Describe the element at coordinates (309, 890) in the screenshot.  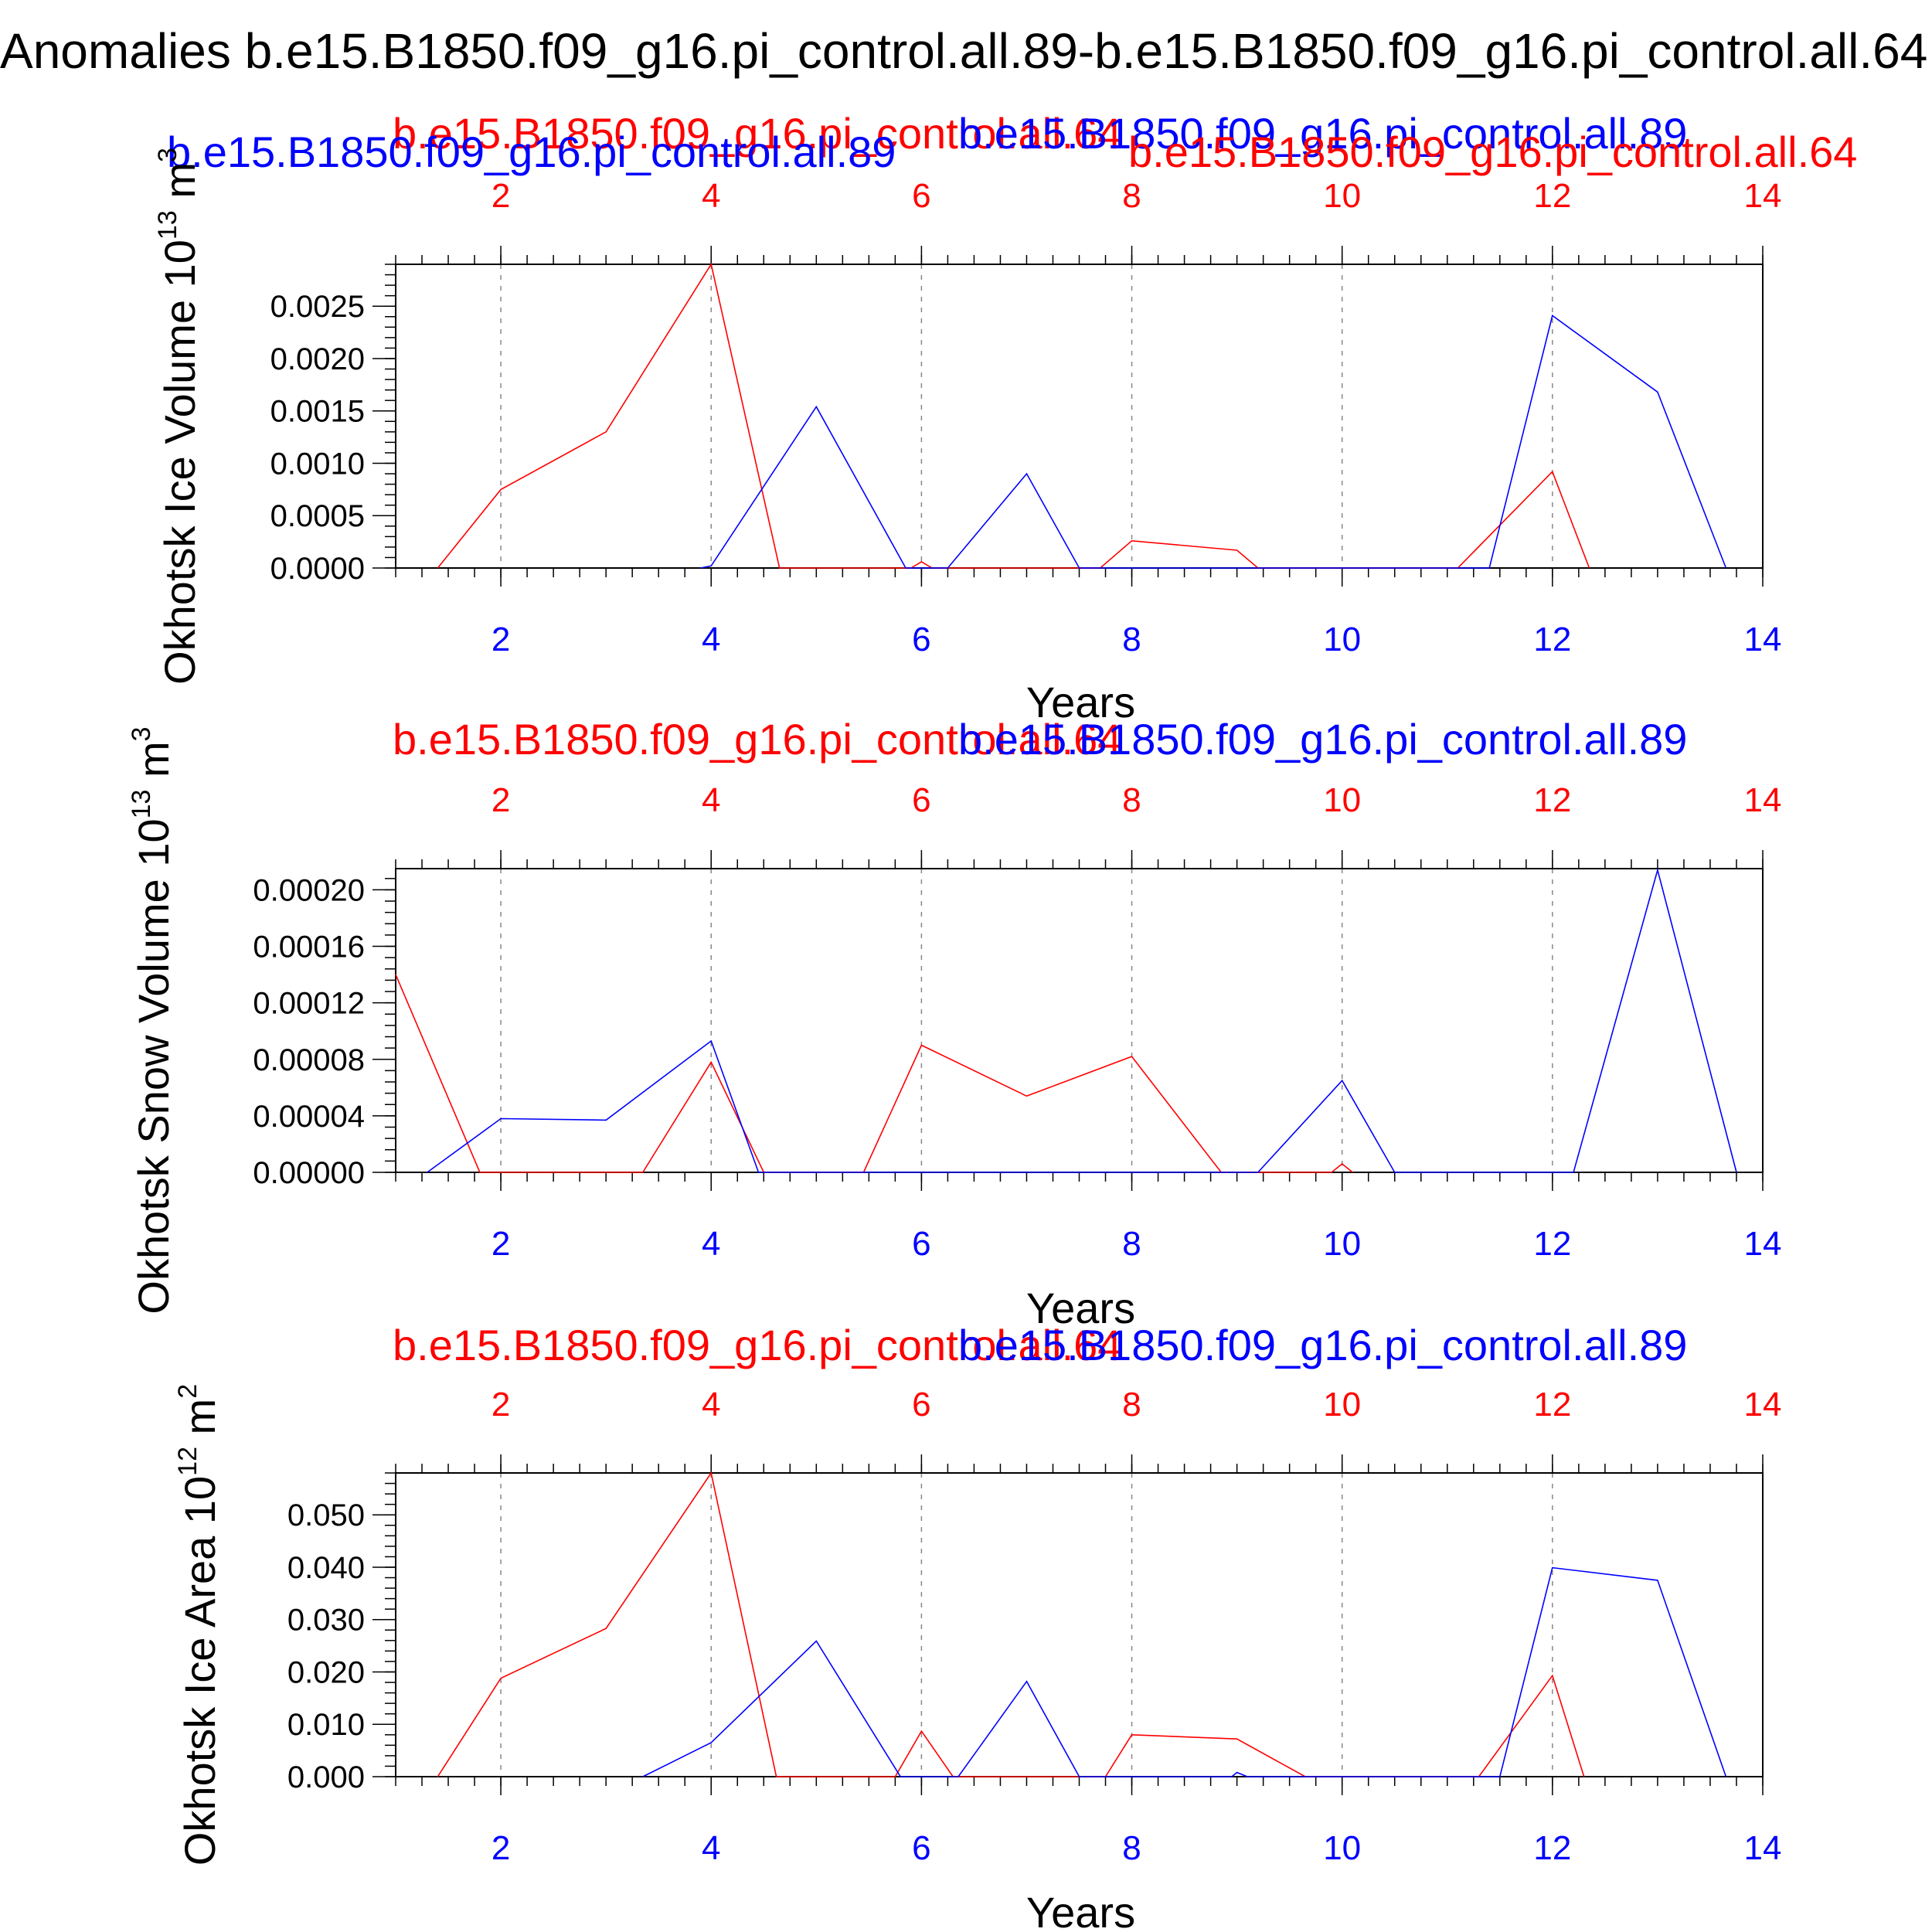
I see `y-tick-label: 0.00020` at that location.